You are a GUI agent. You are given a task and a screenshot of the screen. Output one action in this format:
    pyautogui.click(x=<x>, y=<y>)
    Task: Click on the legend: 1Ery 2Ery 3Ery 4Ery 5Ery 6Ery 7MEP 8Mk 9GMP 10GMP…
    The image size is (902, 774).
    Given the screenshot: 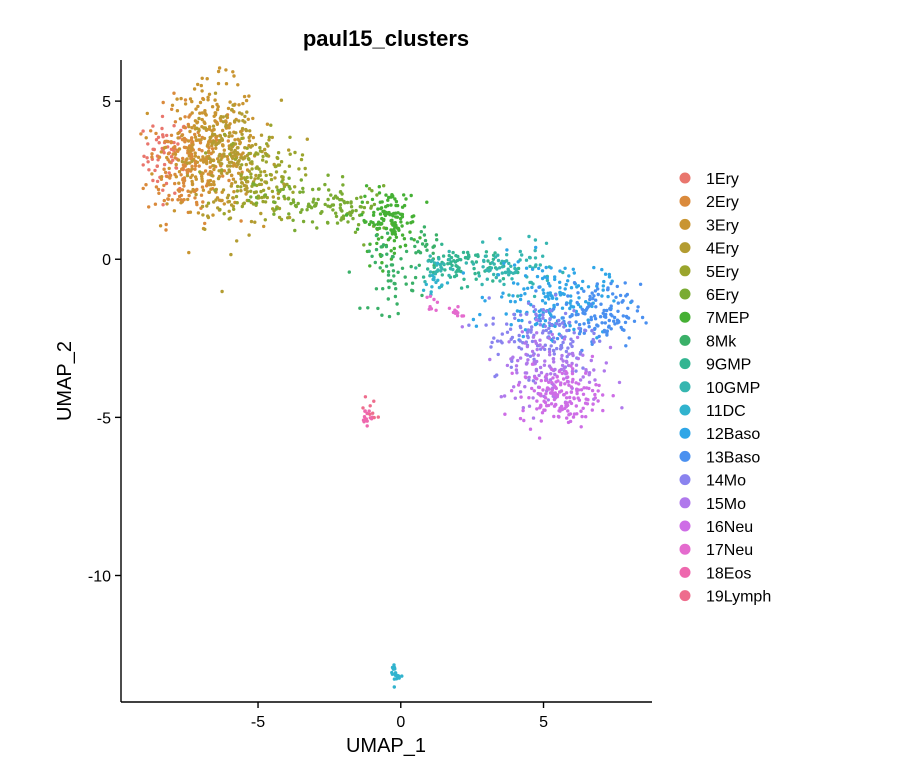 What is the action you would take?
    pyautogui.click(x=725, y=388)
    